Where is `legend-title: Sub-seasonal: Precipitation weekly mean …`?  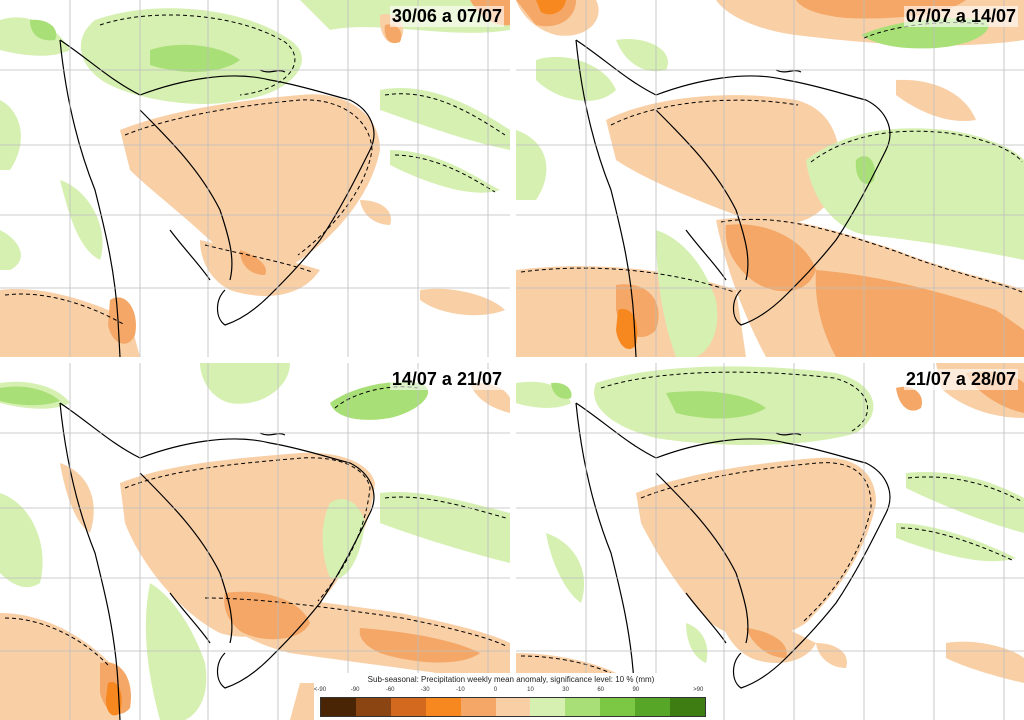
legend-title: Sub-seasonal: Precipitation weekly mean … is located at coordinates (511, 679).